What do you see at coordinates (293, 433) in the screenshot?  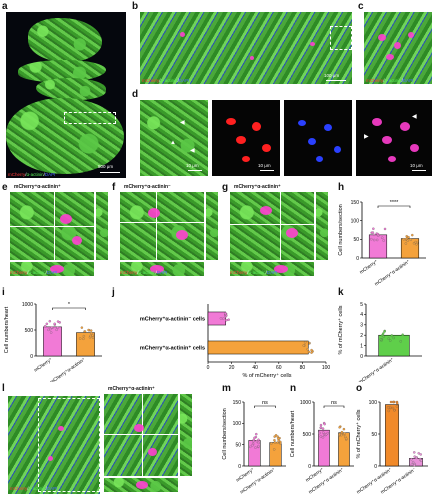 I see `y-axis-label: Cell numbers/heart` at bounding box center [293, 433].